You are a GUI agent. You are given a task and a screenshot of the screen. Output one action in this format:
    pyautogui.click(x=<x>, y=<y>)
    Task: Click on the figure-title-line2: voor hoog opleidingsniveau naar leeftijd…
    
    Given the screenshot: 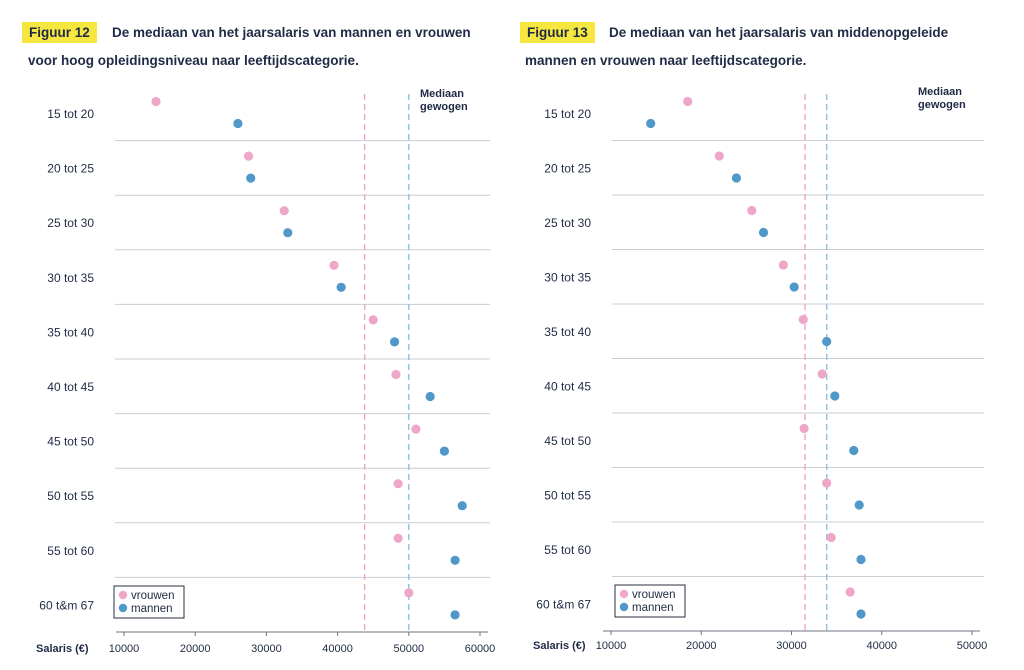 What is the action you would take?
    pyautogui.click(x=193, y=60)
    